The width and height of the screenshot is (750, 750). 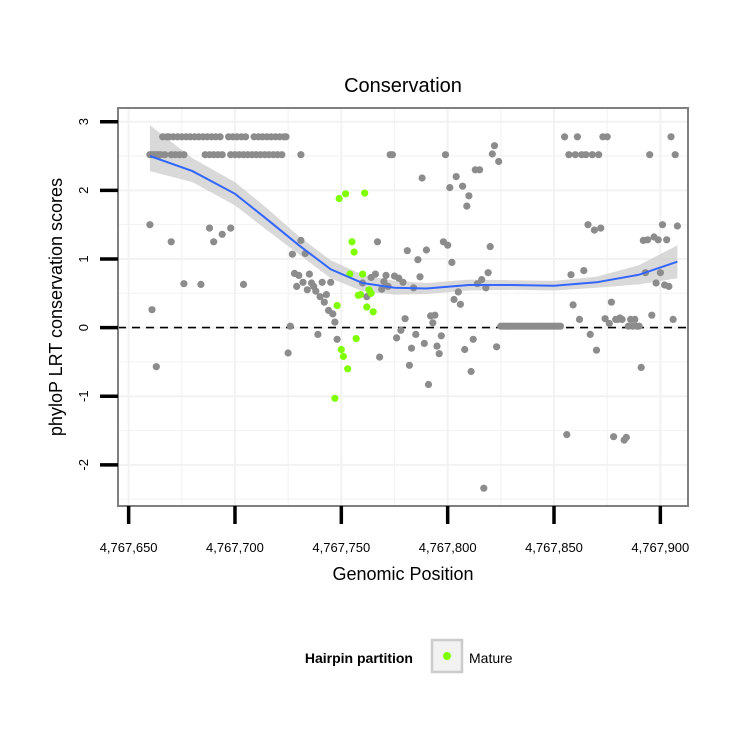 What do you see at coordinates (56, 307) in the screenshot?
I see `y-axis-label: phyloP LRT conservation scores` at bounding box center [56, 307].